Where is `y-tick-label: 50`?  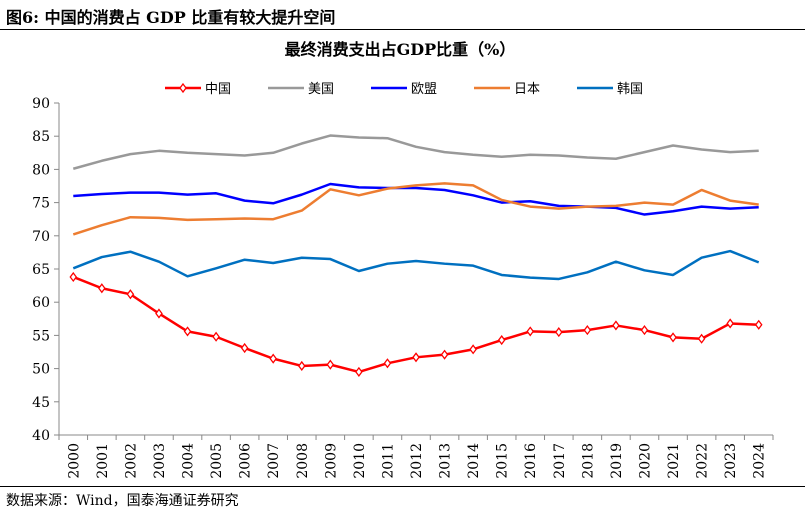
y-tick-label: 50 is located at coordinates (41, 370).